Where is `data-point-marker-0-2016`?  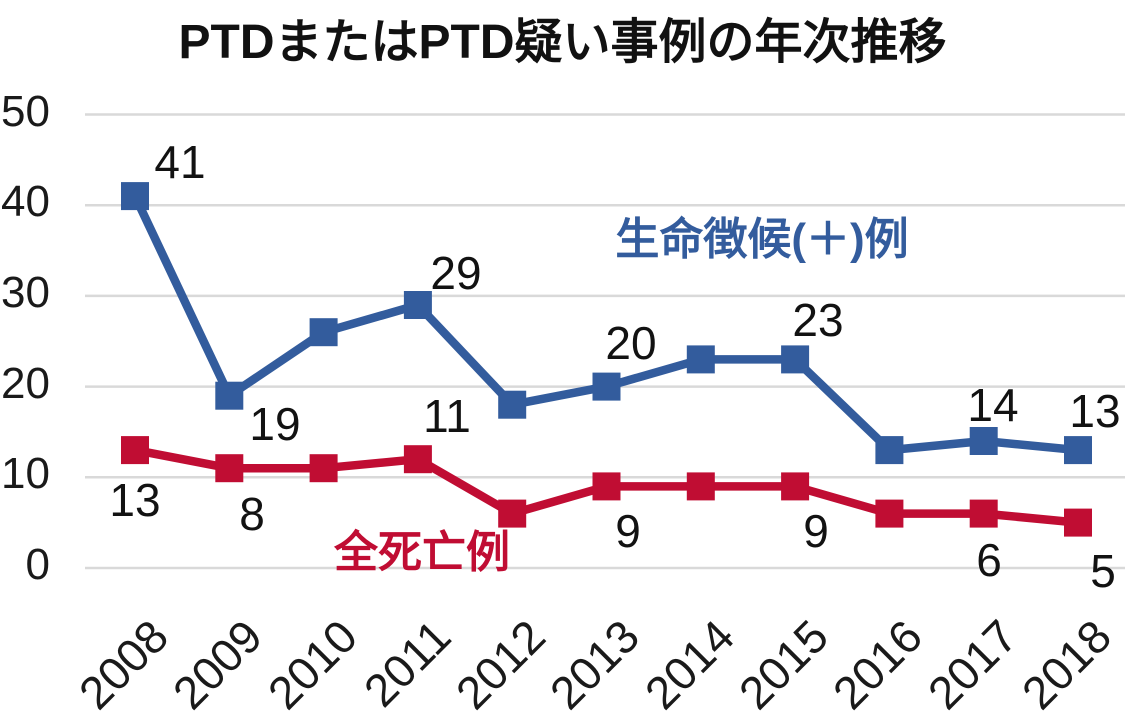 data-point-marker-0-2016 is located at coordinates (889, 450).